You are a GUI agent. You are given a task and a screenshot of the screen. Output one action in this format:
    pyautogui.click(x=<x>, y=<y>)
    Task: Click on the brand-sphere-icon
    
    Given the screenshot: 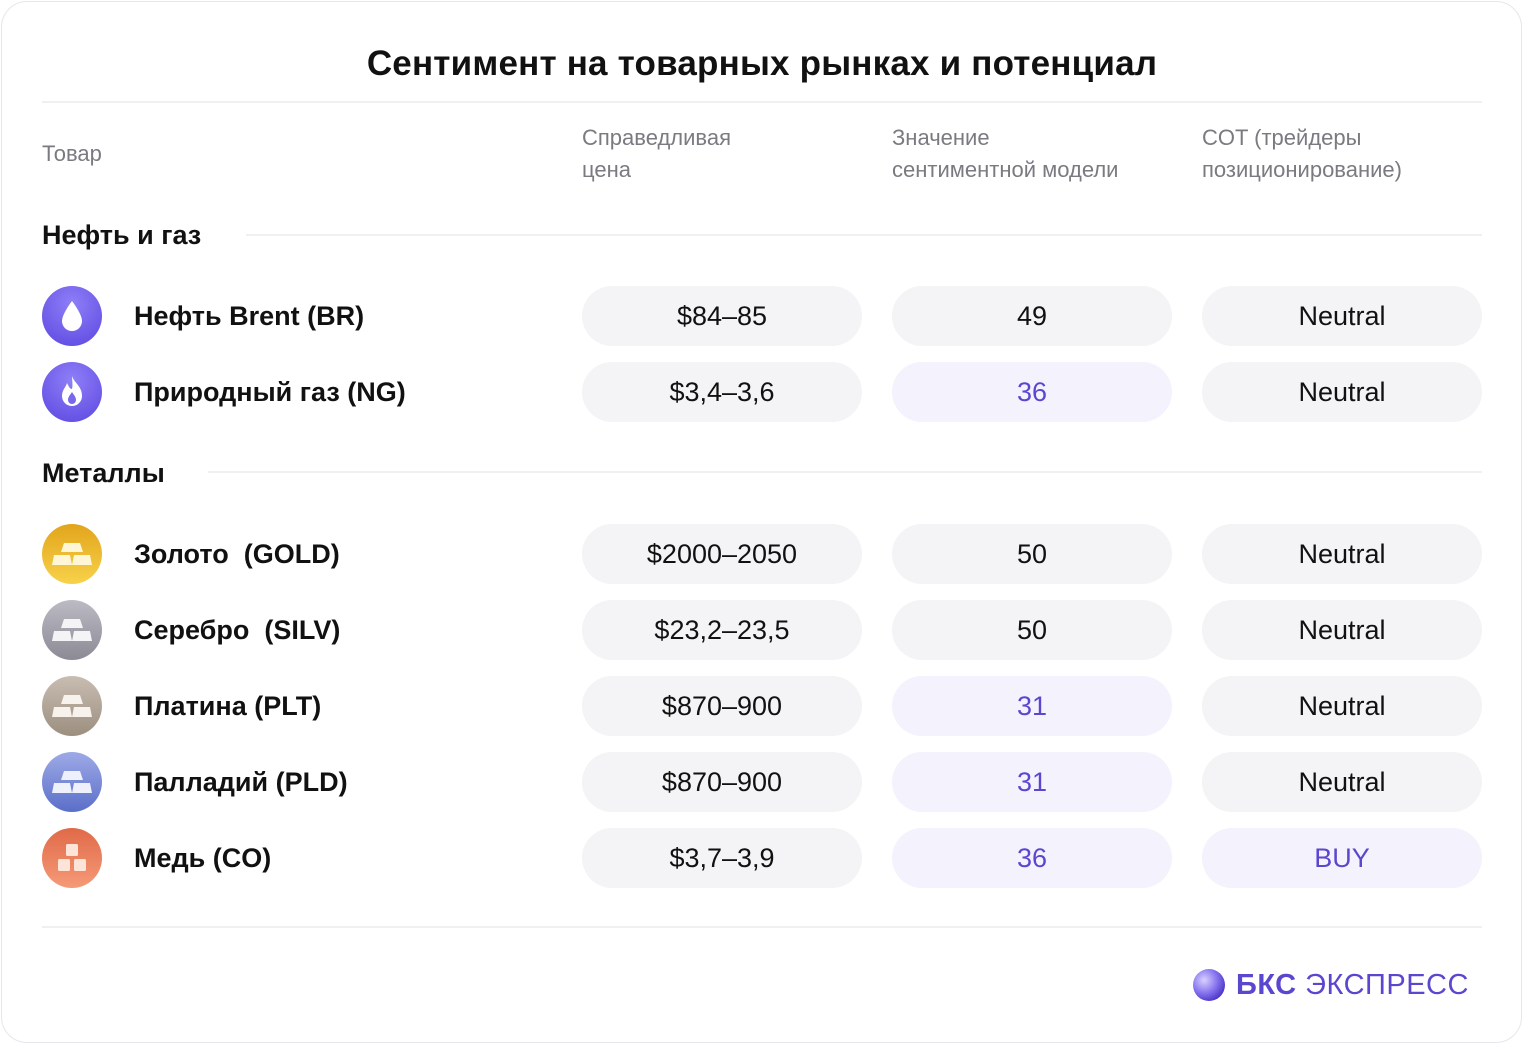 What is the action you would take?
    pyautogui.click(x=1209, y=985)
    